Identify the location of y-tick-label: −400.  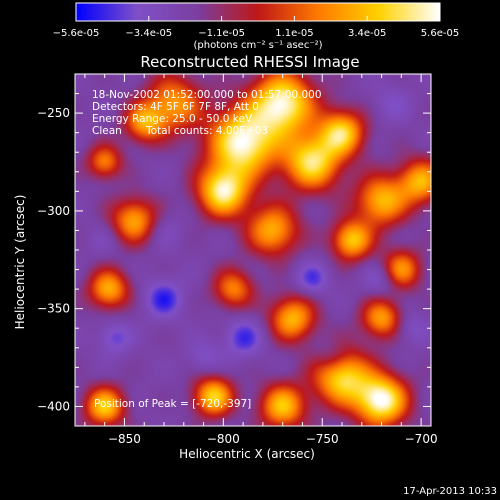
(53, 406).